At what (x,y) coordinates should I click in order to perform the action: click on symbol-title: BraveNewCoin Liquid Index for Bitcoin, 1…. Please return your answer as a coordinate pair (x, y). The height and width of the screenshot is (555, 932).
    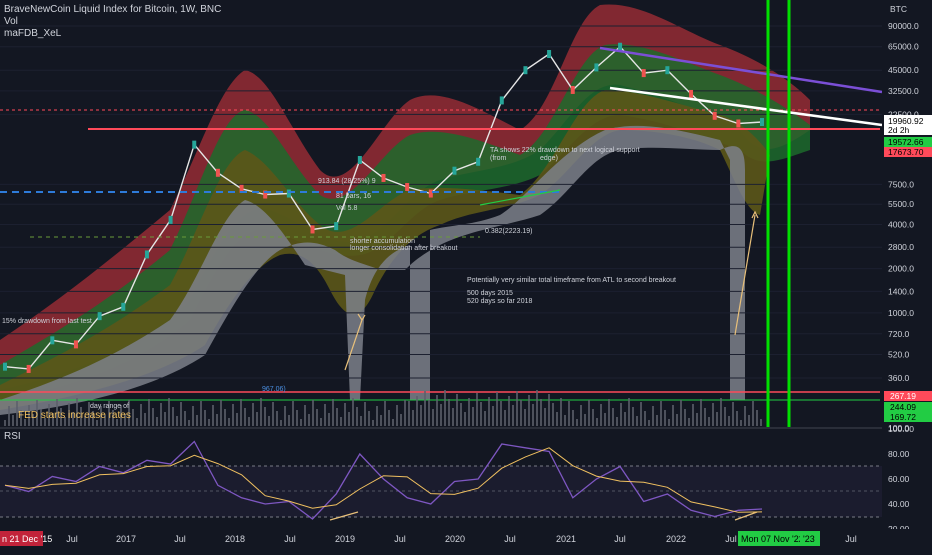
    Looking at the image, I should click on (113, 9).